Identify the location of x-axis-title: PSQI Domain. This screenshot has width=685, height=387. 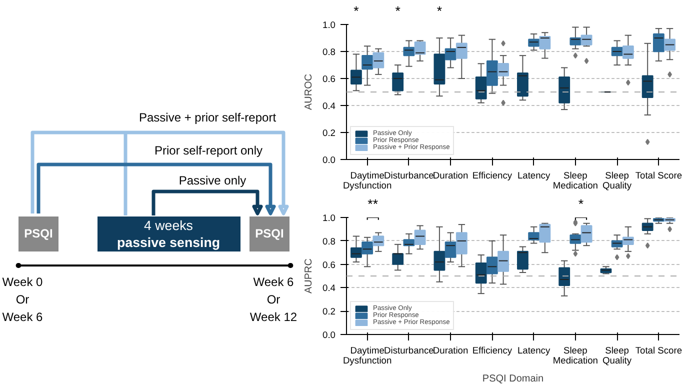
(513, 379).